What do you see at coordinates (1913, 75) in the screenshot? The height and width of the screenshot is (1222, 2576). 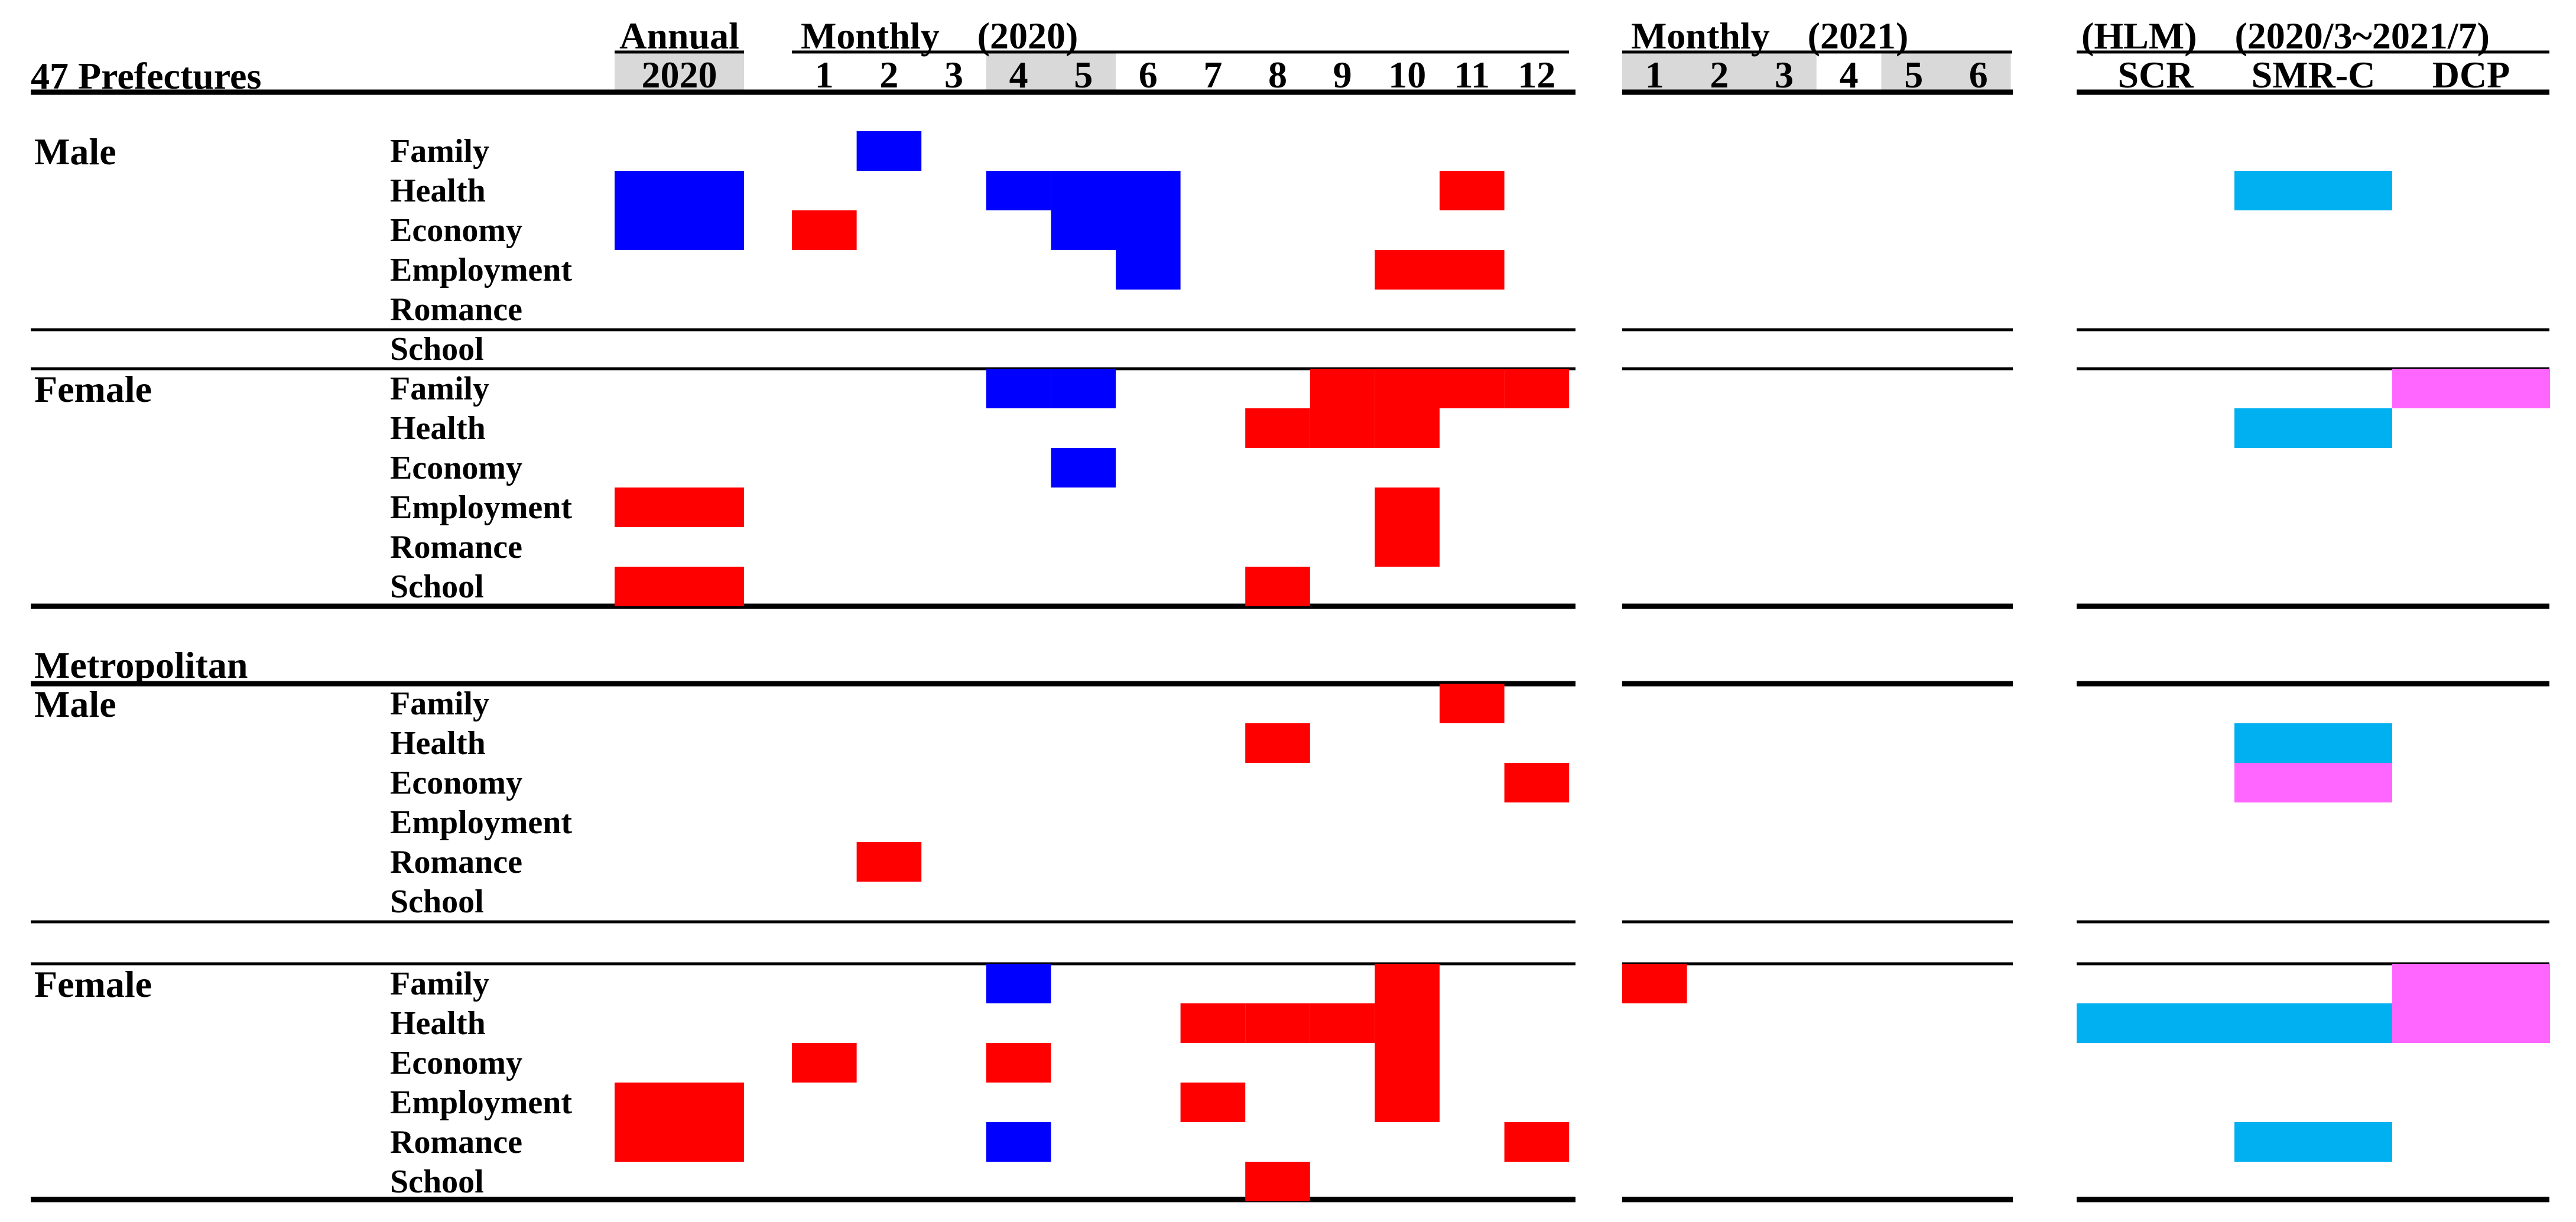 I see `month-2021-label: 5` at bounding box center [1913, 75].